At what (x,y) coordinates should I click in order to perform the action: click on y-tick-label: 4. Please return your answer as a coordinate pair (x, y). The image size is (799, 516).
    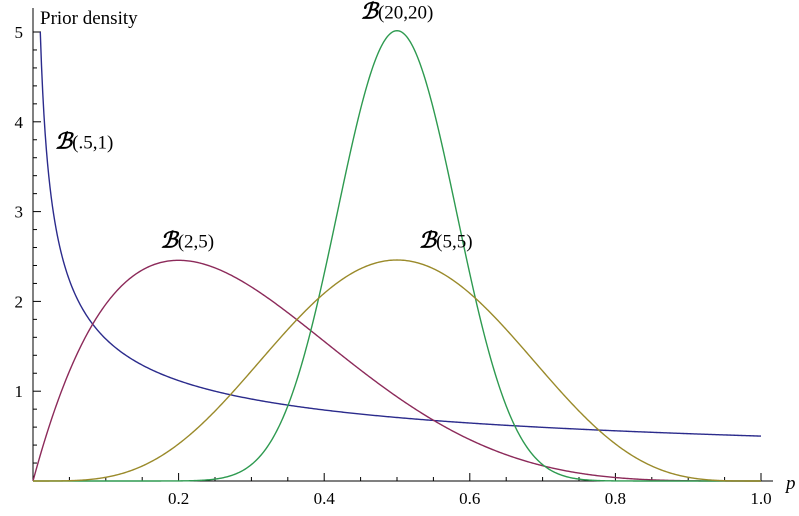
    Looking at the image, I should click on (19, 122).